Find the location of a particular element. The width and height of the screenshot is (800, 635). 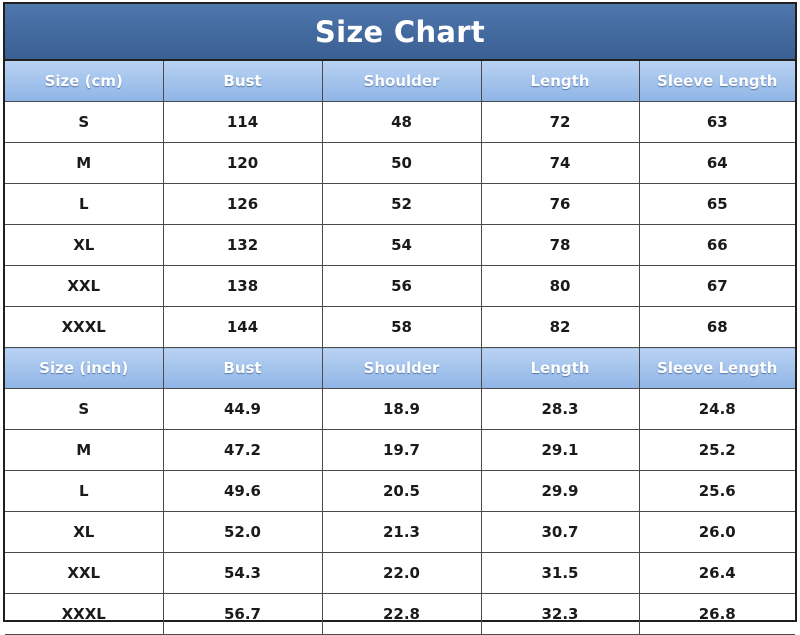

shoulder-cell: 22.8 is located at coordinates (401, 614).